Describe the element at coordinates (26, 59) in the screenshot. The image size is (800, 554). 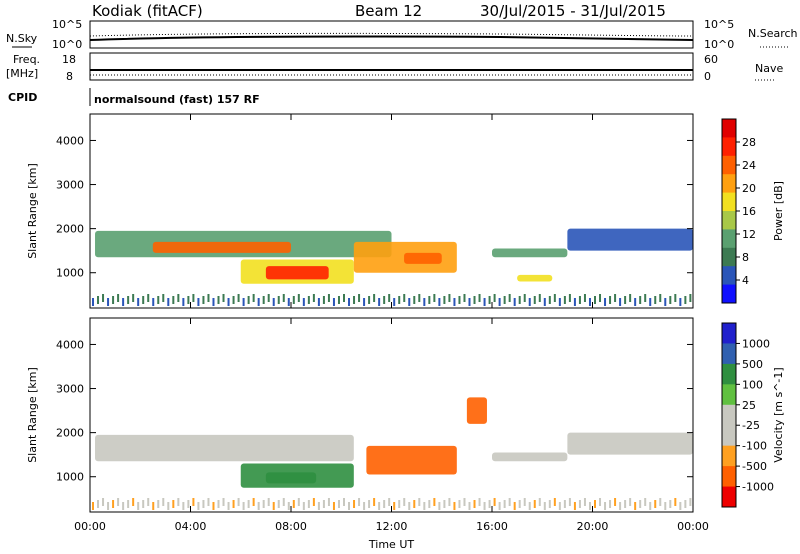
I see `freq-label: Freq.` at that location.